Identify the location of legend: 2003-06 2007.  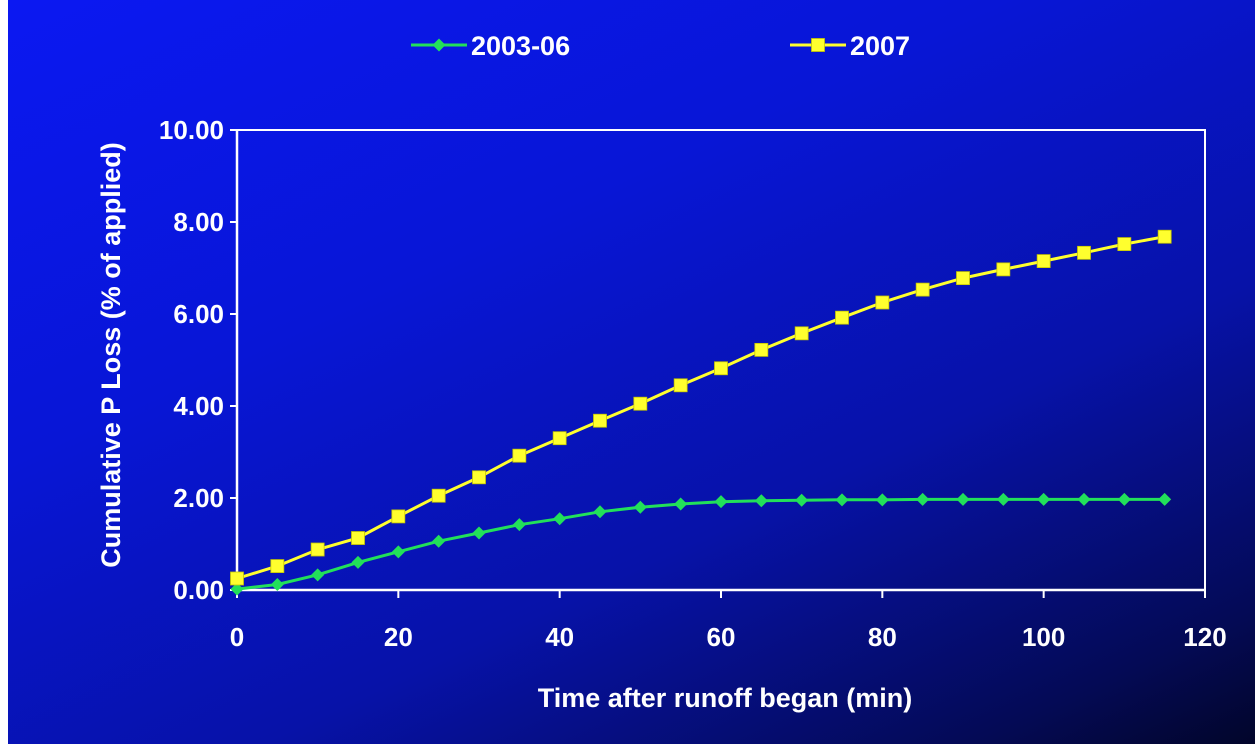
(660, 46).